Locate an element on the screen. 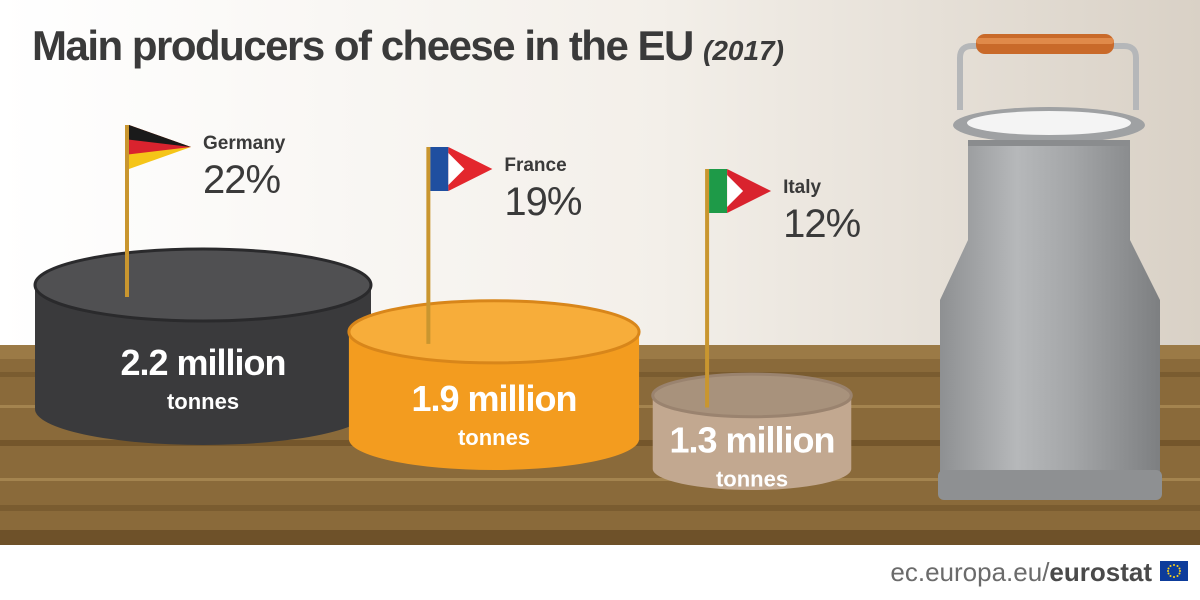 This screenshot has height=600, width=1200. bar-italy is located at coordinates (752, 442).